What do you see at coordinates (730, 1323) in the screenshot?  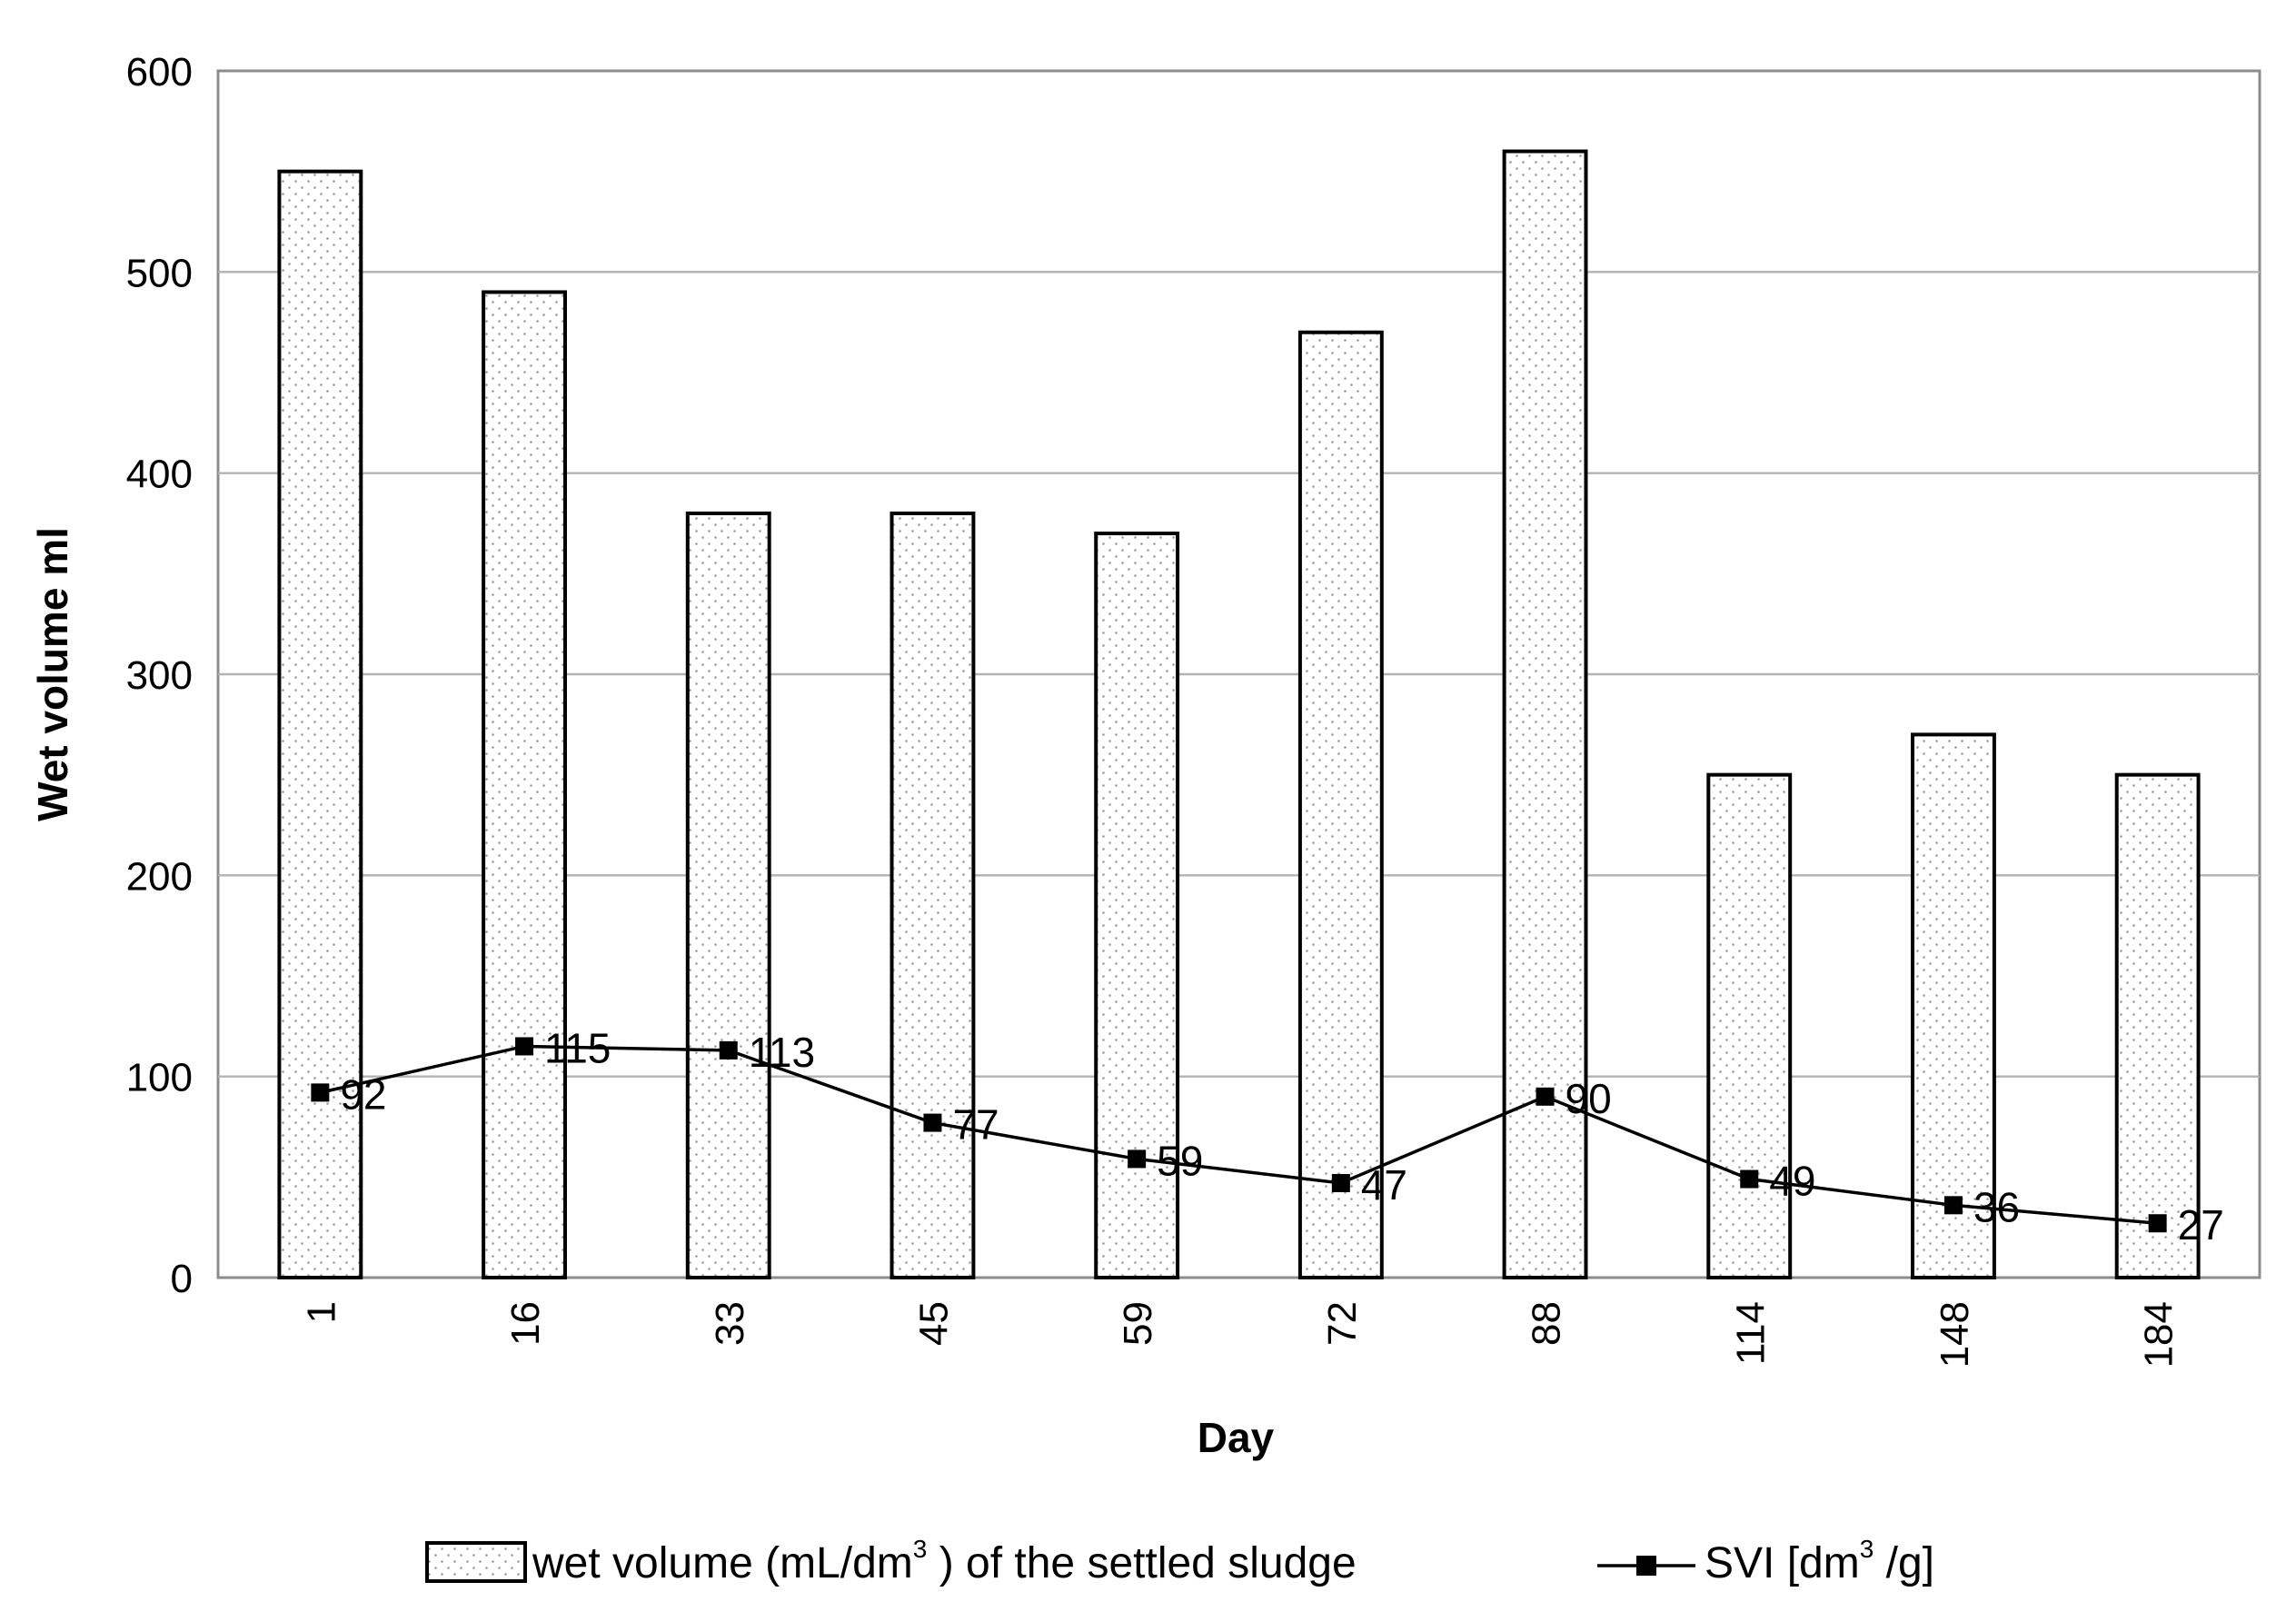 I see `x-tick-label: 33` at bounding box center [730, 1323].